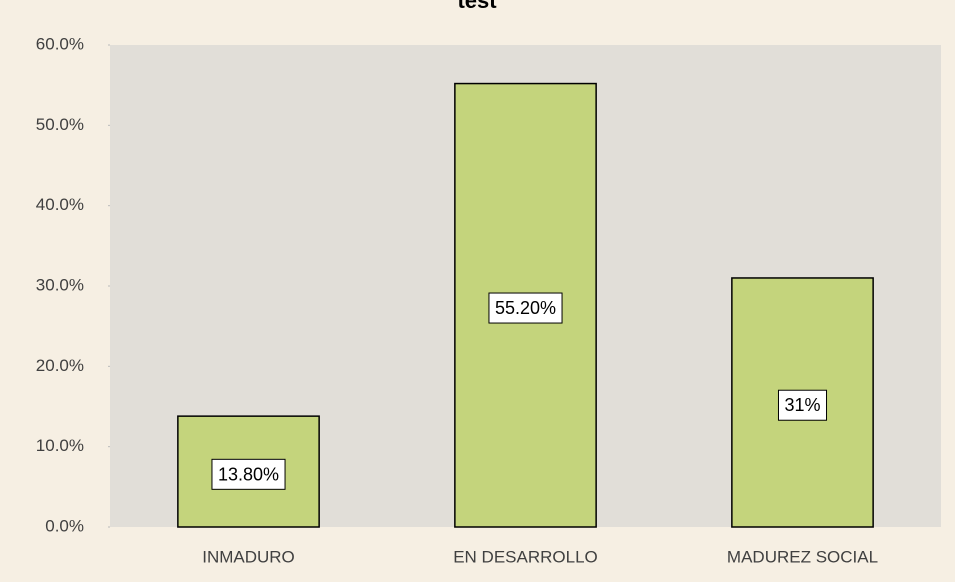  I want to click on value-label: 31%, so click(802, 405).